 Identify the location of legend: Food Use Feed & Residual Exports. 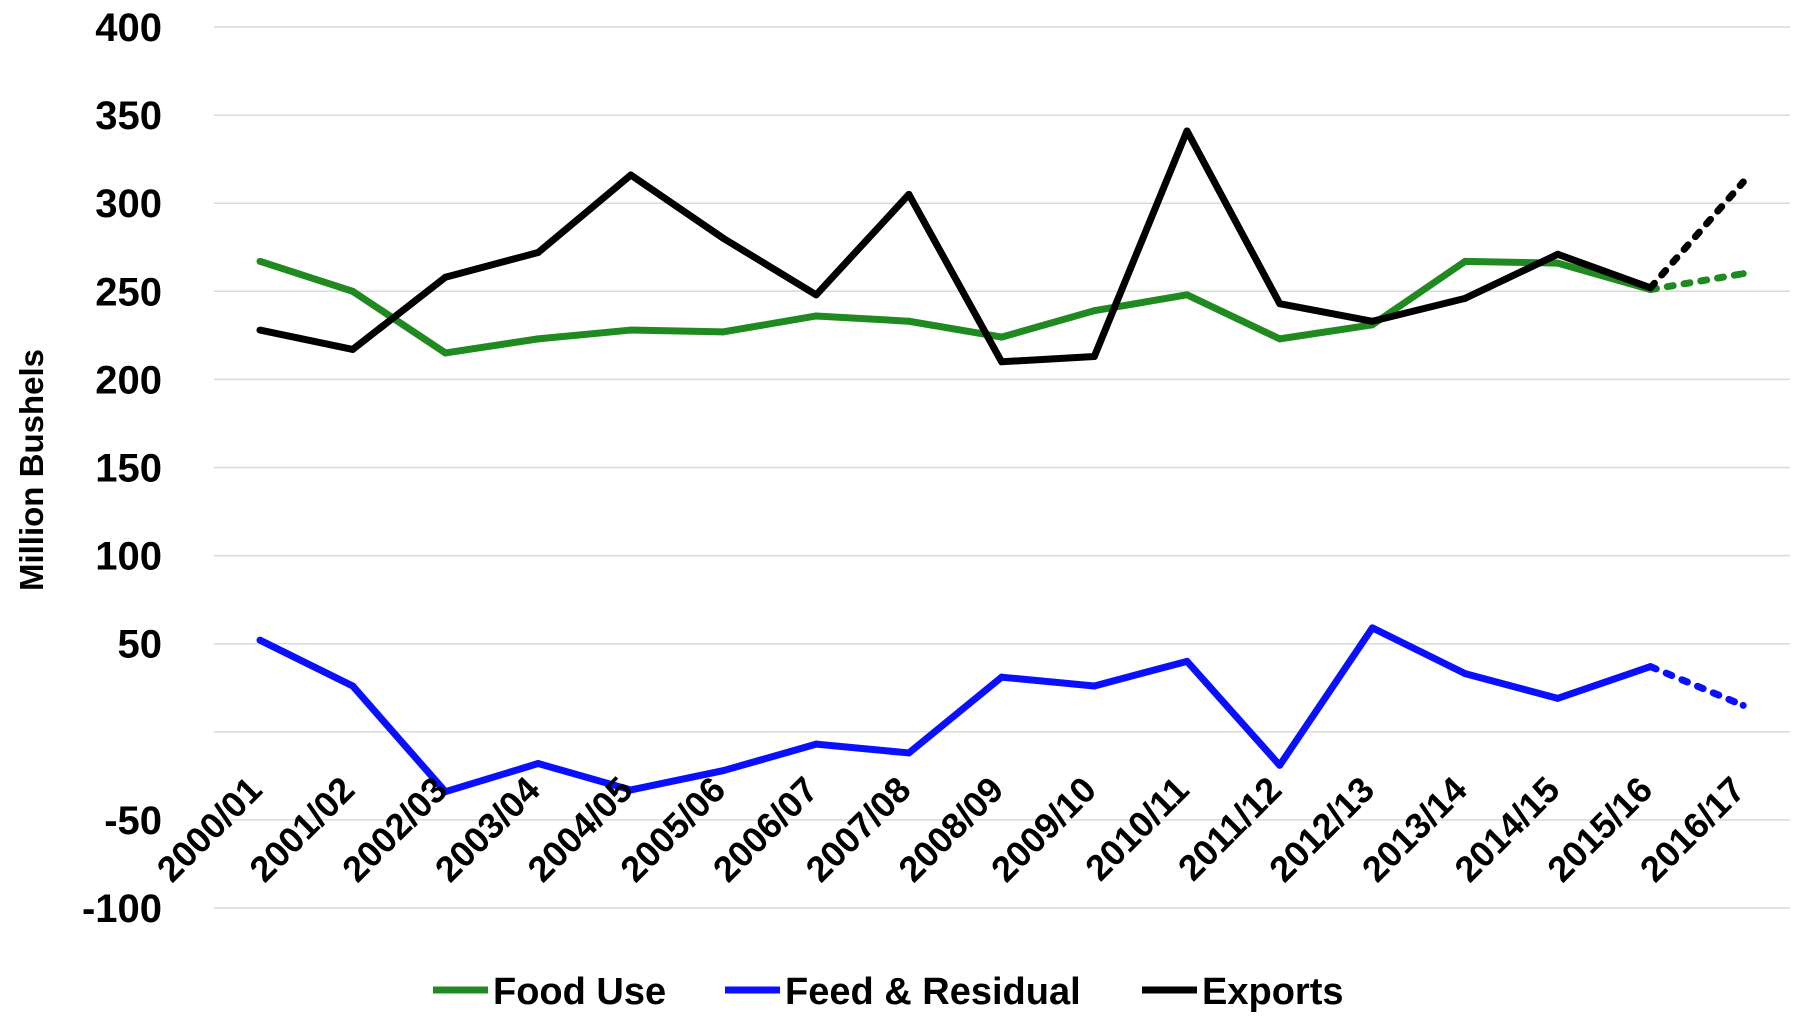
(888, 992).